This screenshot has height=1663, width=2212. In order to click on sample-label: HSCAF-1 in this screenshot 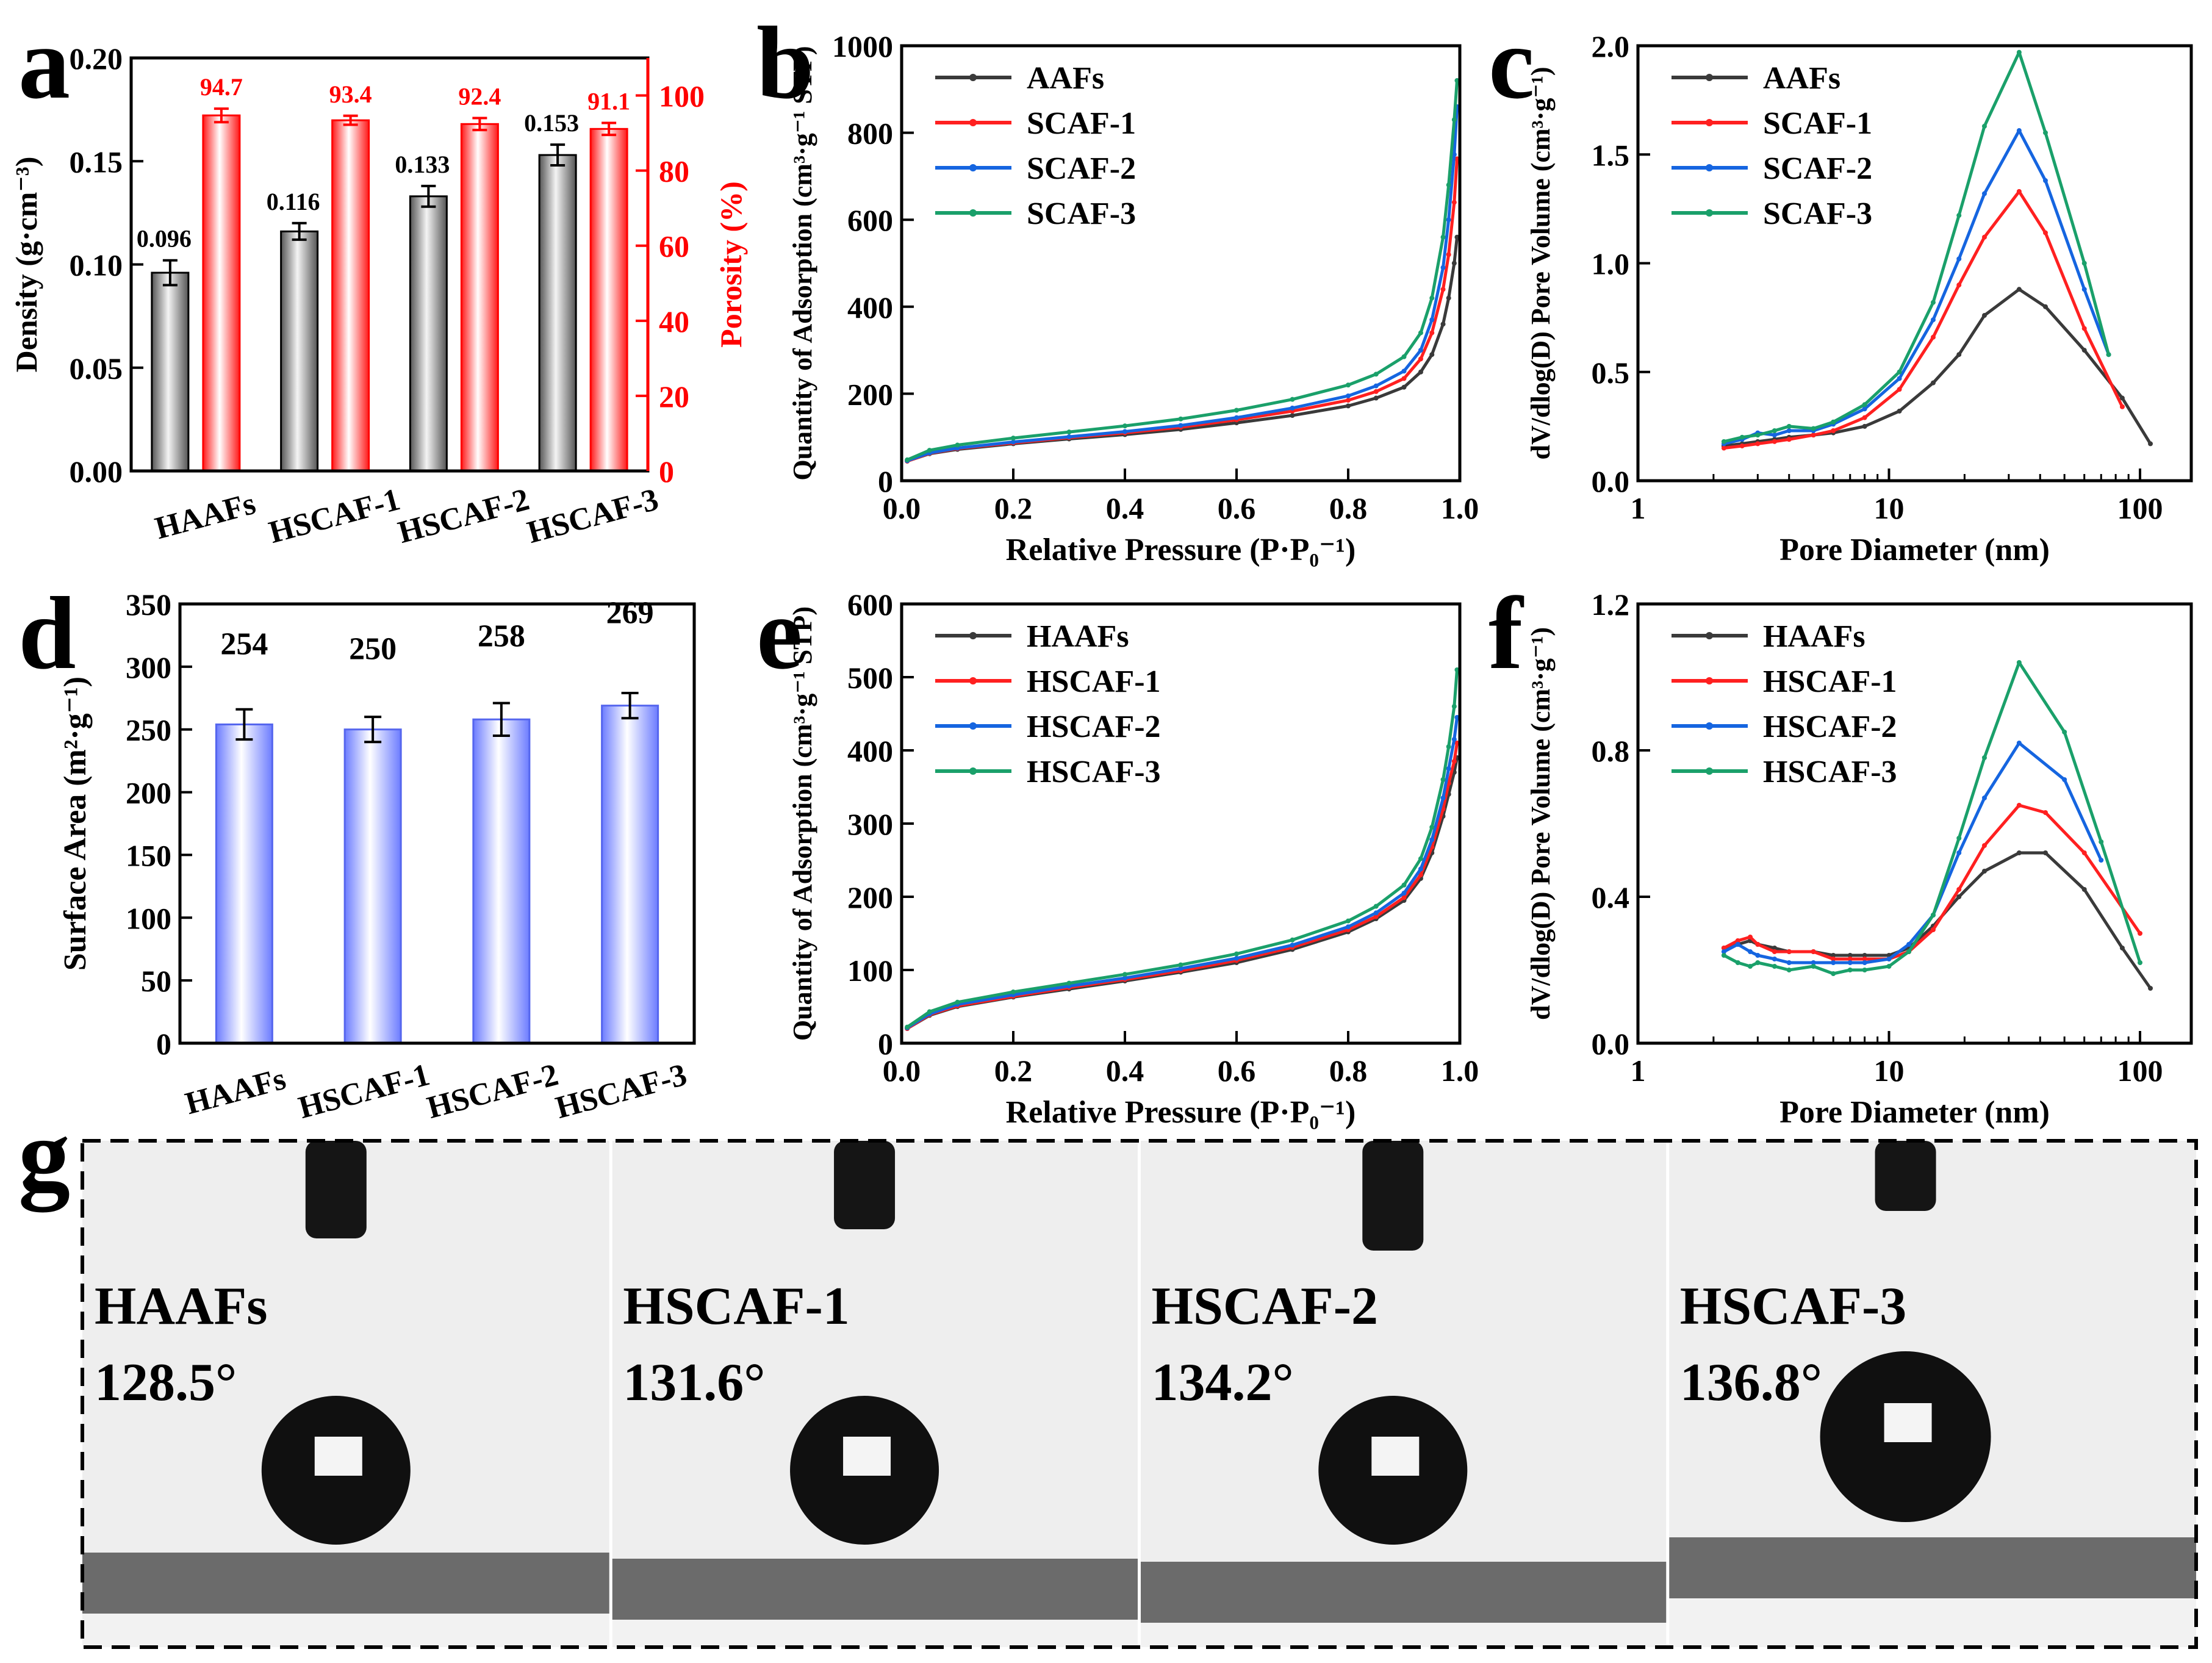, I will do `click(737, 1306)`.